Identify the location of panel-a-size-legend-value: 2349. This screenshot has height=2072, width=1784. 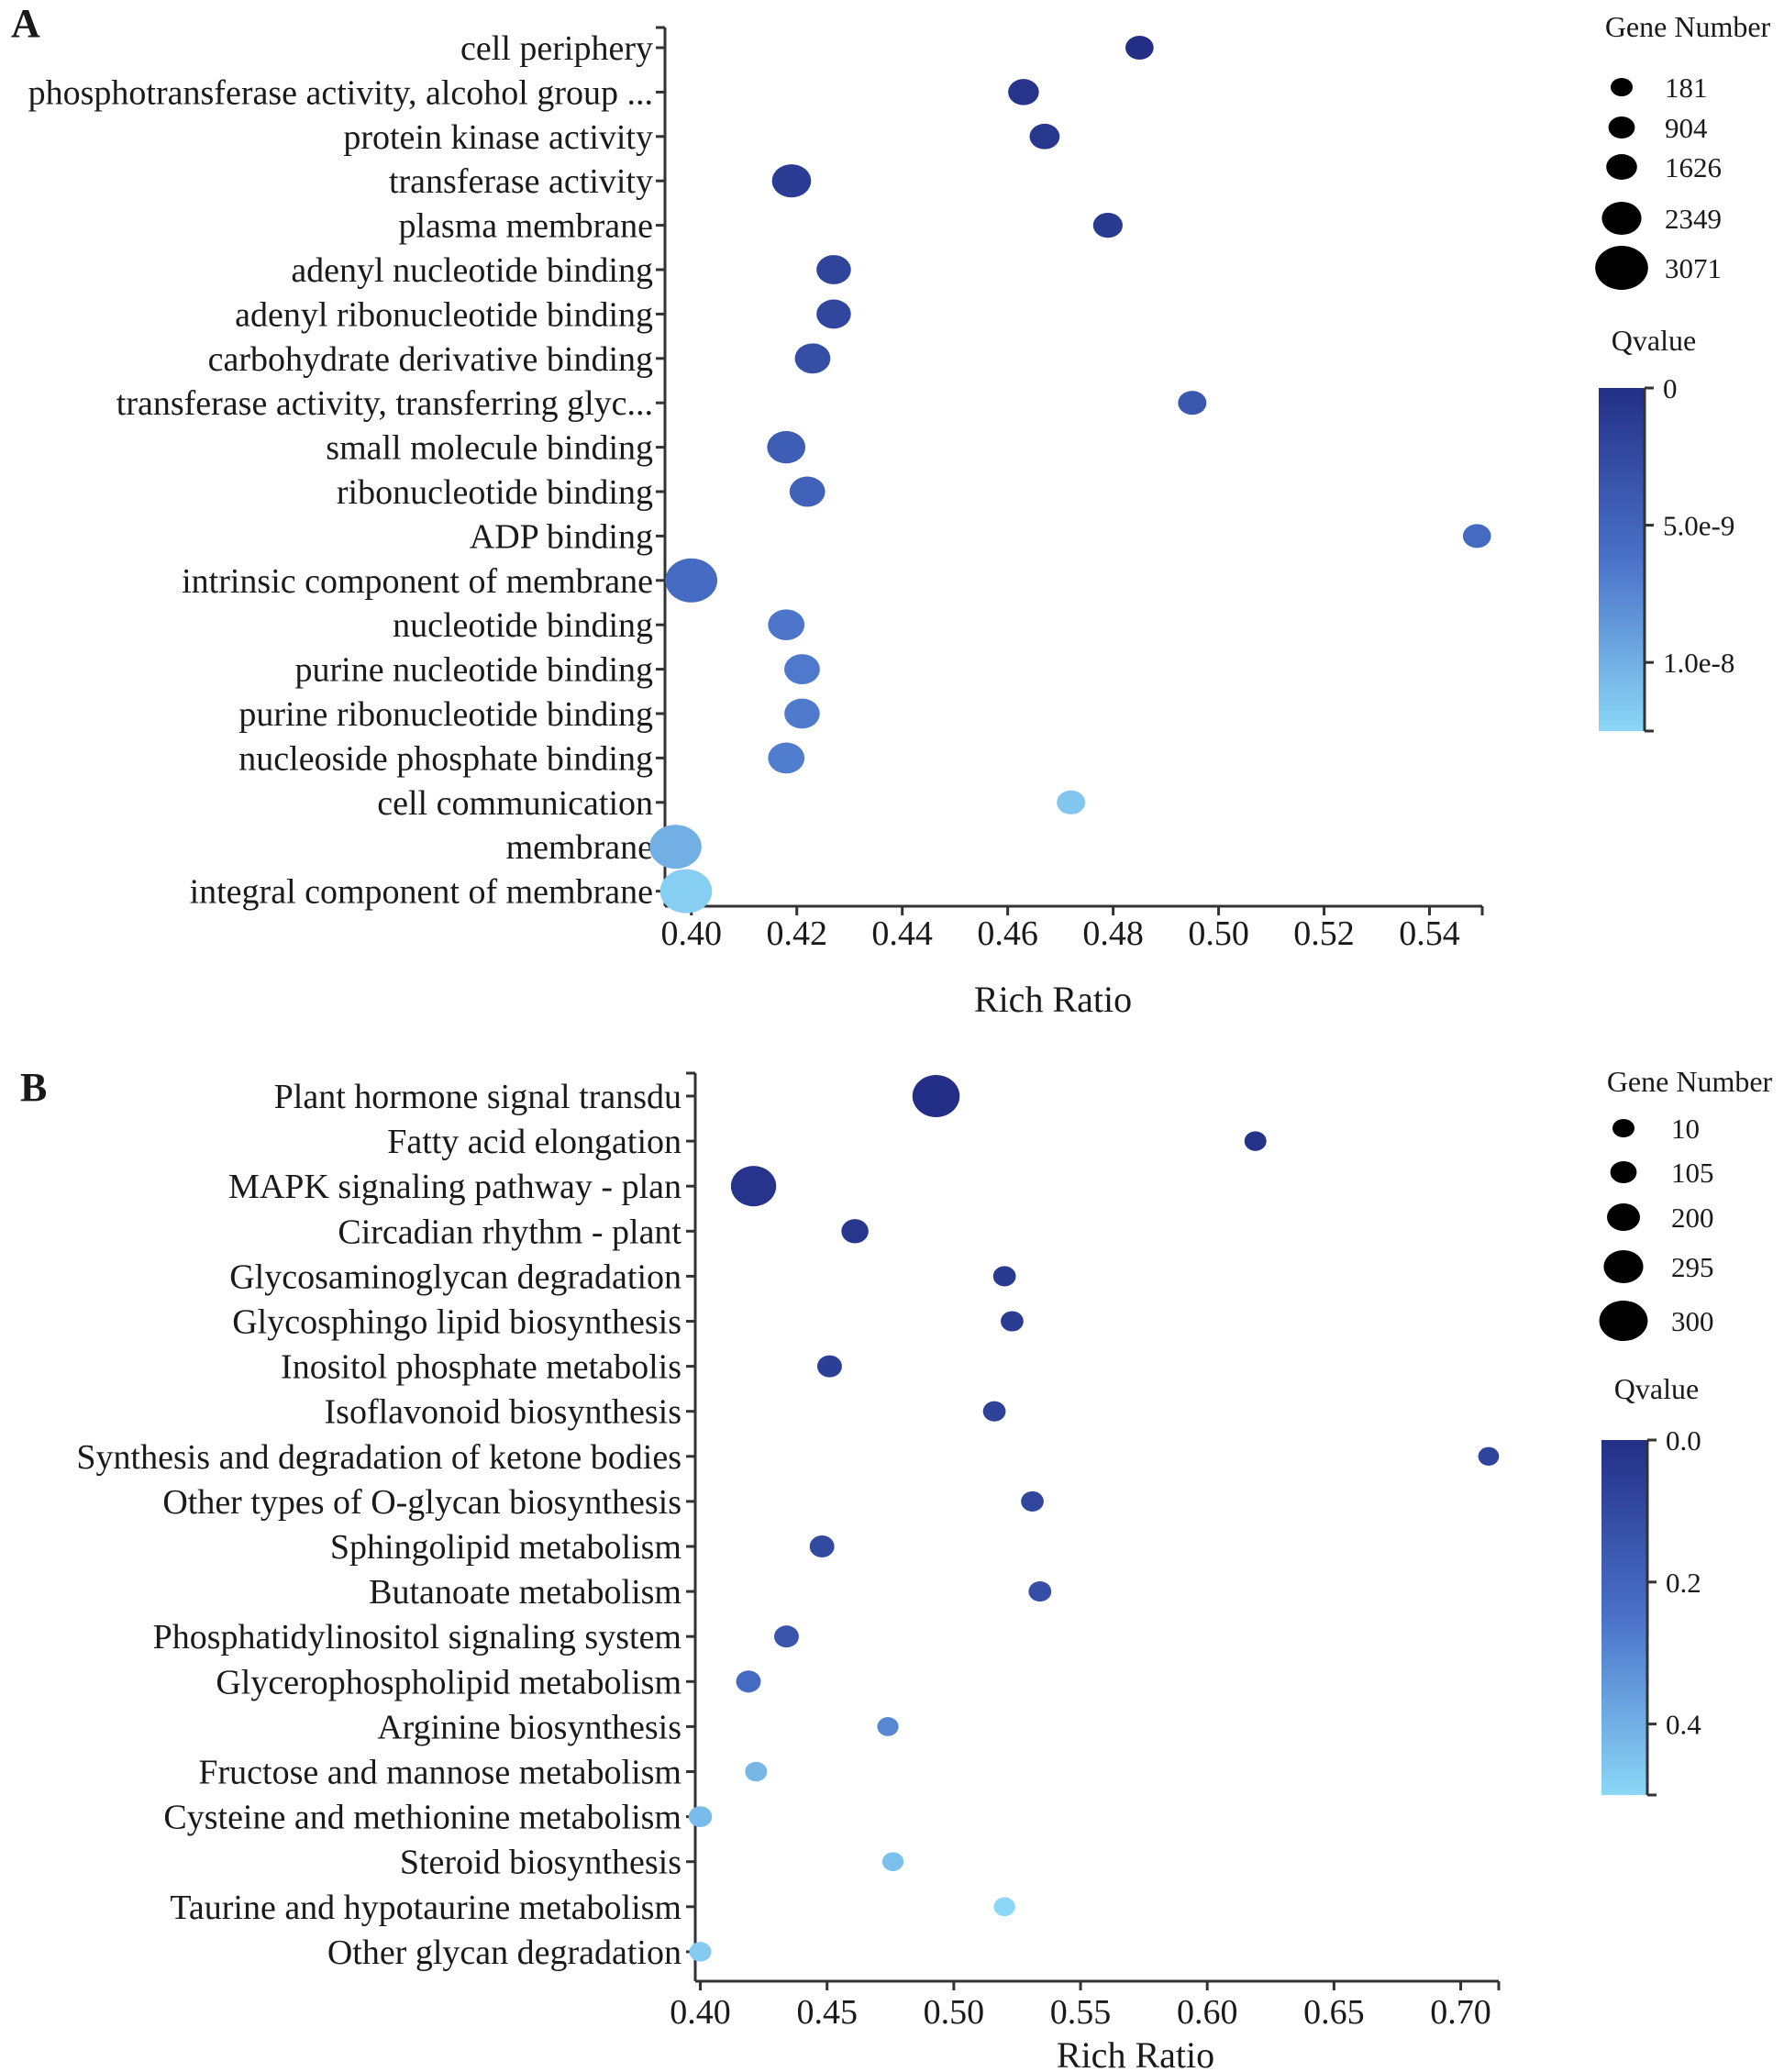
(1693, 219).